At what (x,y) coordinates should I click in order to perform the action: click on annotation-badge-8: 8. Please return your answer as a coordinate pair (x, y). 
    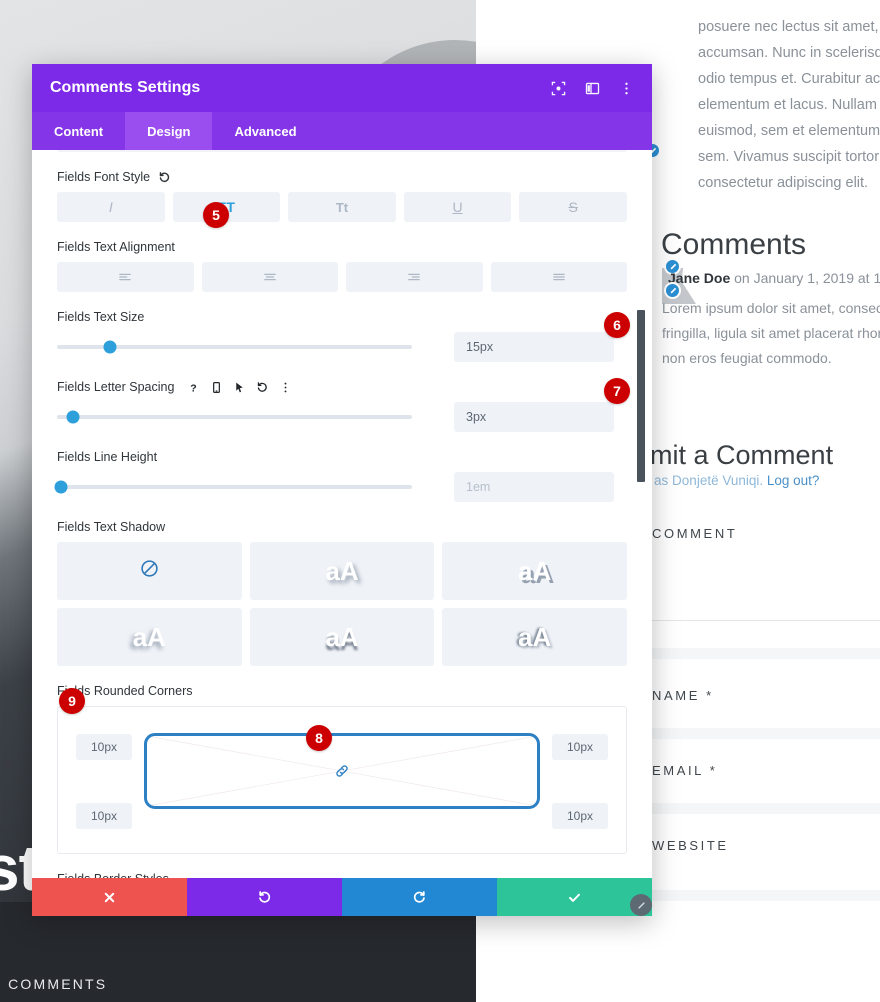
    Looking at the image, I should click on (319, 738).